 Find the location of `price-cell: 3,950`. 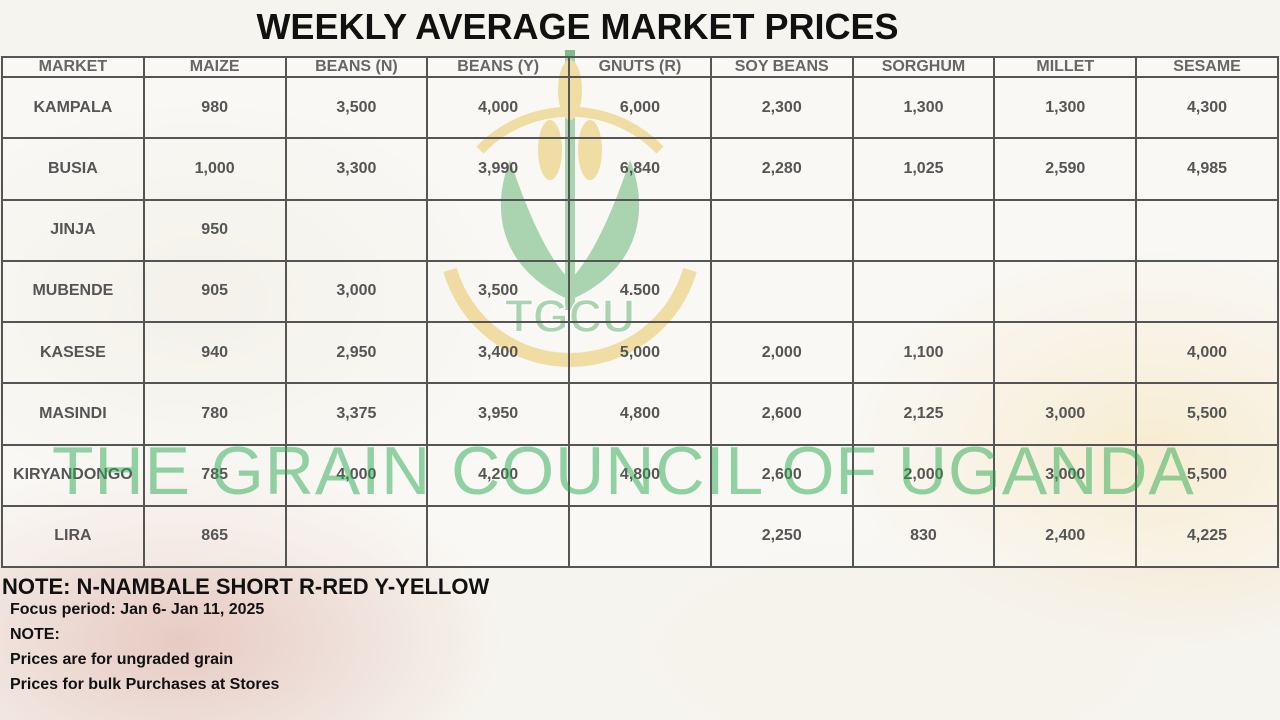

price-cell: 3,950 is located at coordinates (498, 414).